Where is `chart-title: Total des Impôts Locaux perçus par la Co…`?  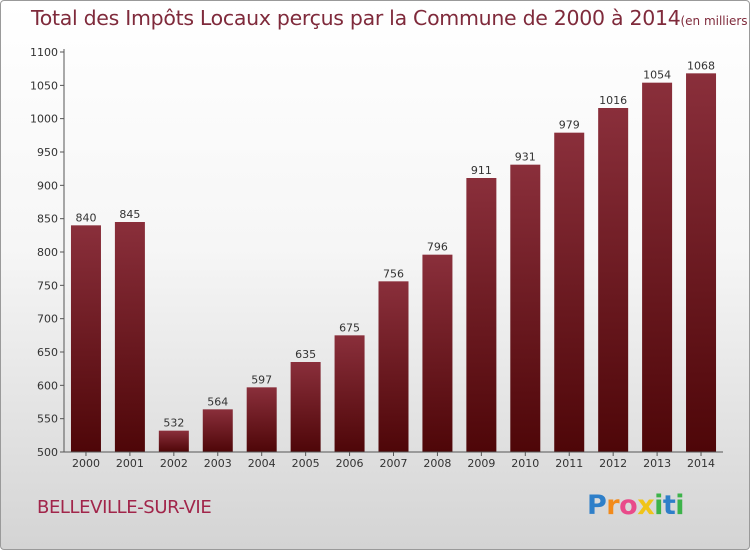
chart-title: Total des Impôts Locaux perçus par la Co… is located at coordinates (390, 18).